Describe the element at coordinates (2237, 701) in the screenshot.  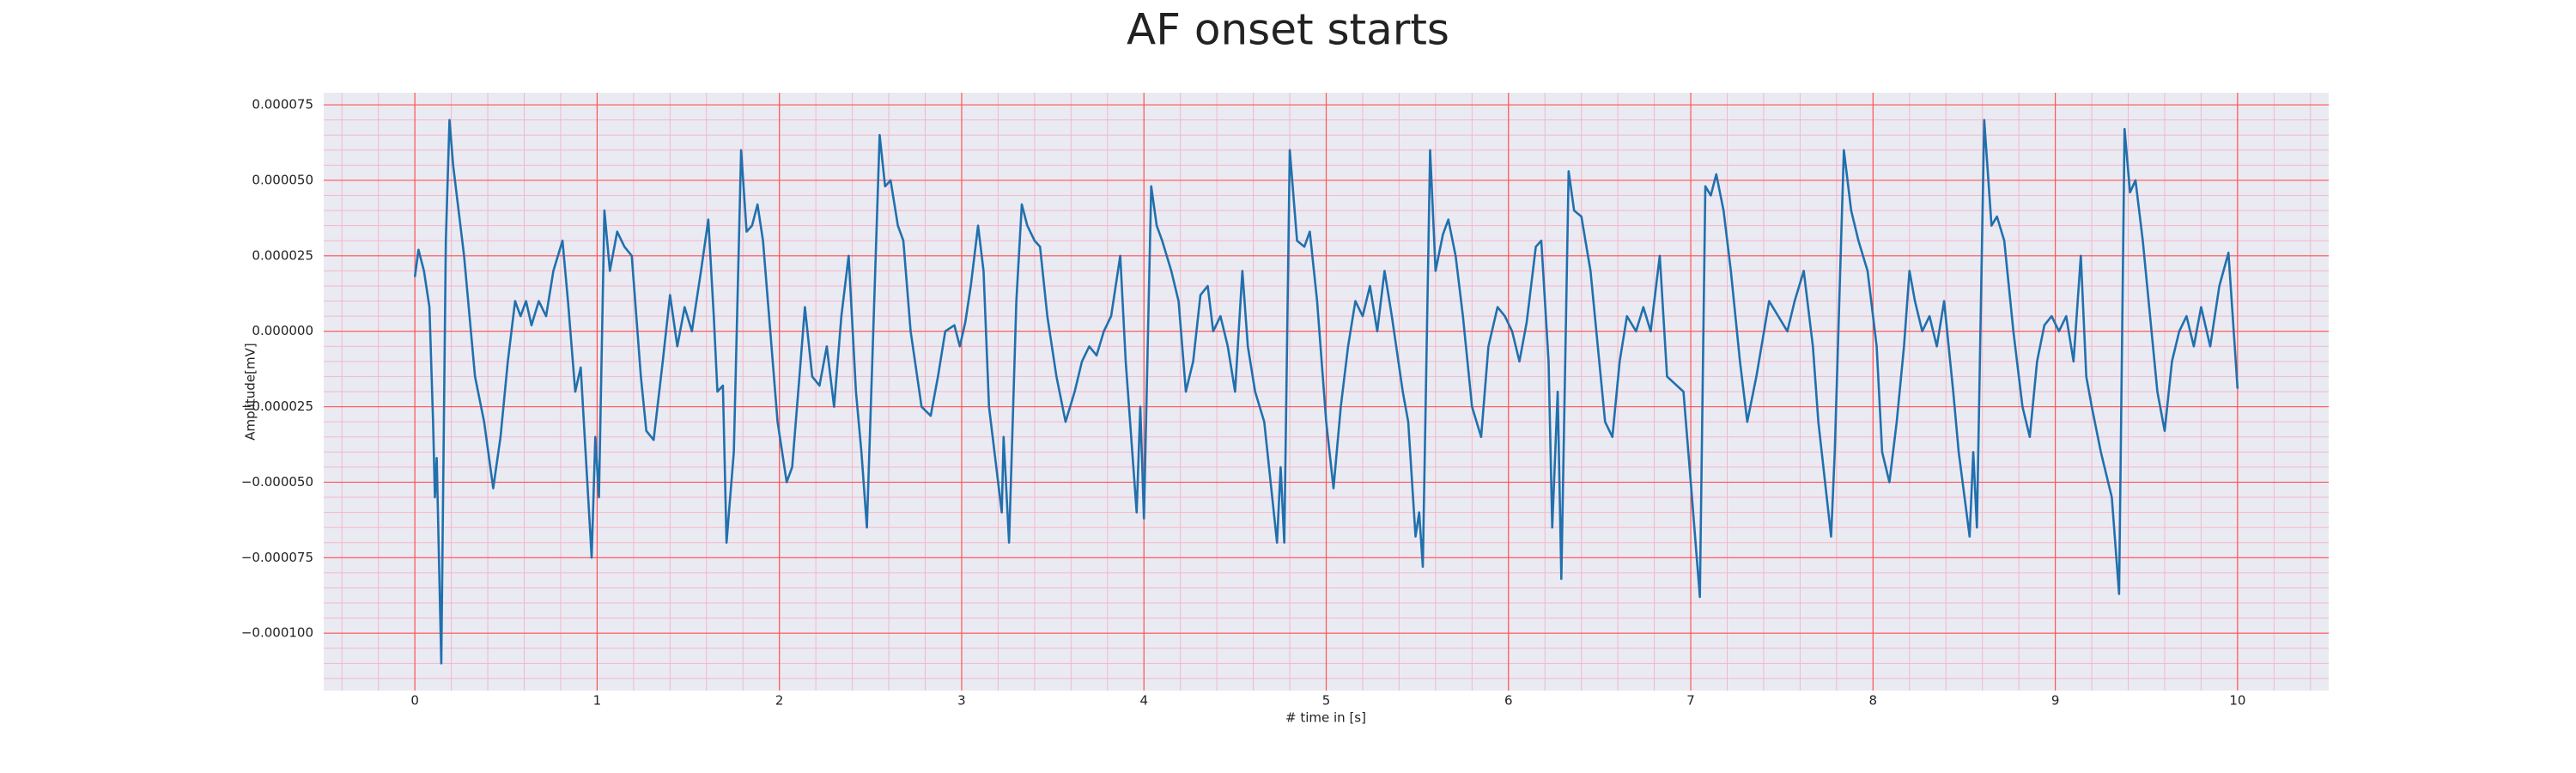
I see `x-tick-label: 10` at that location.